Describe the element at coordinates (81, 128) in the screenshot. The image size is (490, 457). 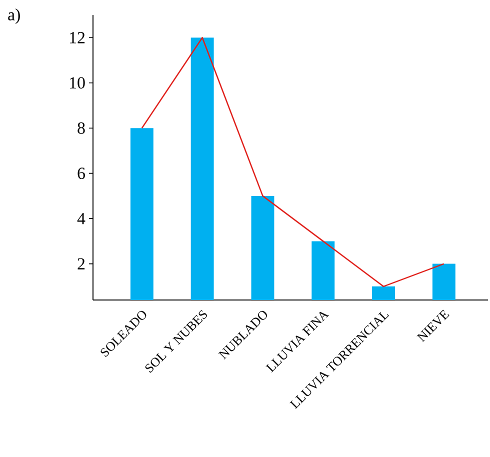
I see `y-tick-label: 8` at that location.